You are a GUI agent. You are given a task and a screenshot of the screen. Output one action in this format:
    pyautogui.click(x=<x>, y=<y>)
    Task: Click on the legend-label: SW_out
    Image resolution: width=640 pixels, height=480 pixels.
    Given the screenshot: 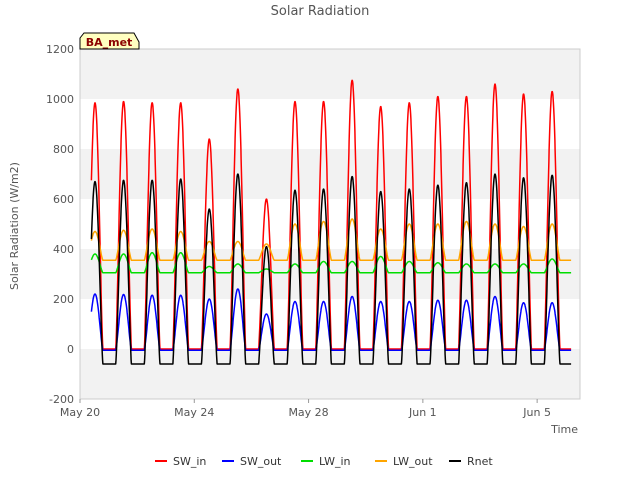 What is the action you would take?
    pyautogui.click(x=261, y=461)
    